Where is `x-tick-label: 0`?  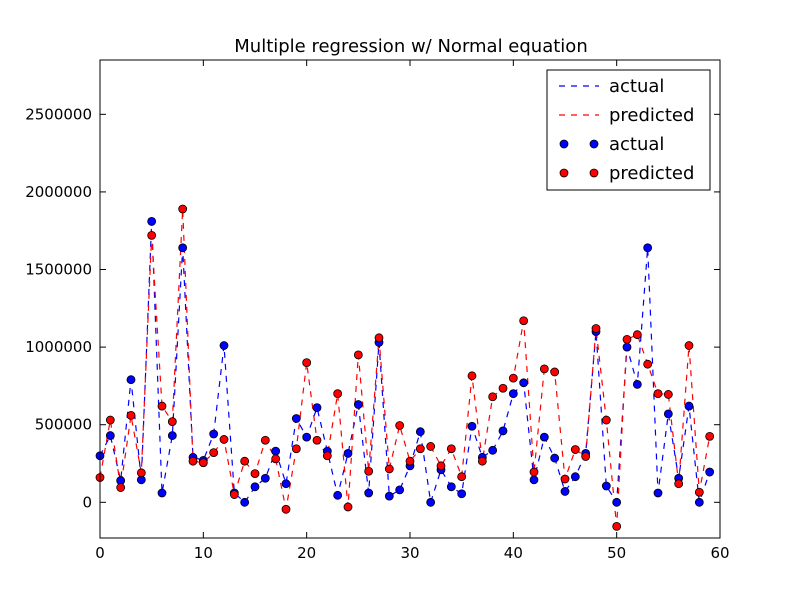 x-tick-label: 0 is located at coordinates (100, 553).